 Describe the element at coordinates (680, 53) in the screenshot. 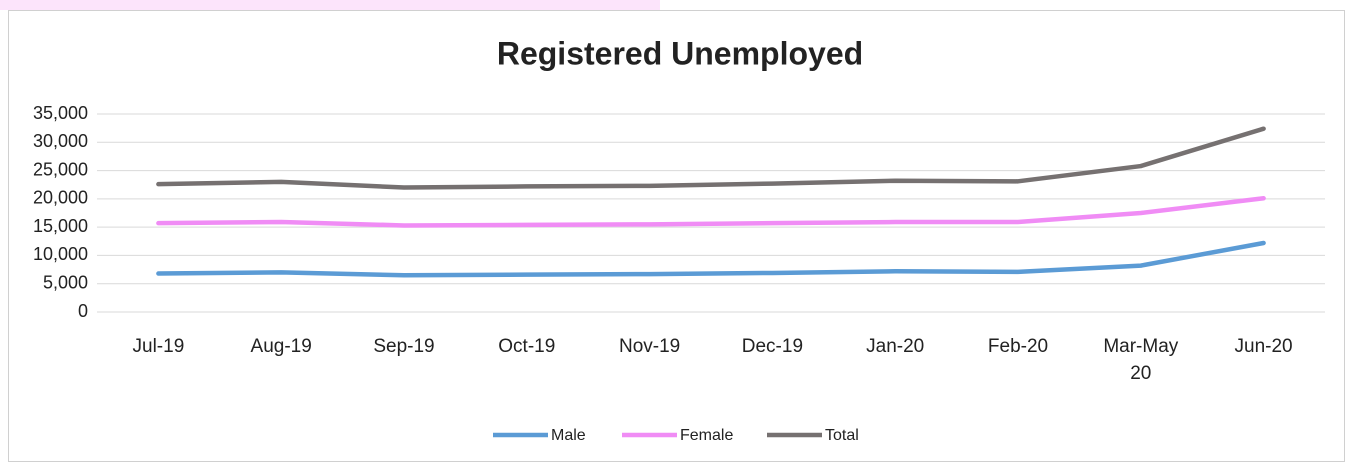

I see `chart-title: Registered Unemployed` at that location.